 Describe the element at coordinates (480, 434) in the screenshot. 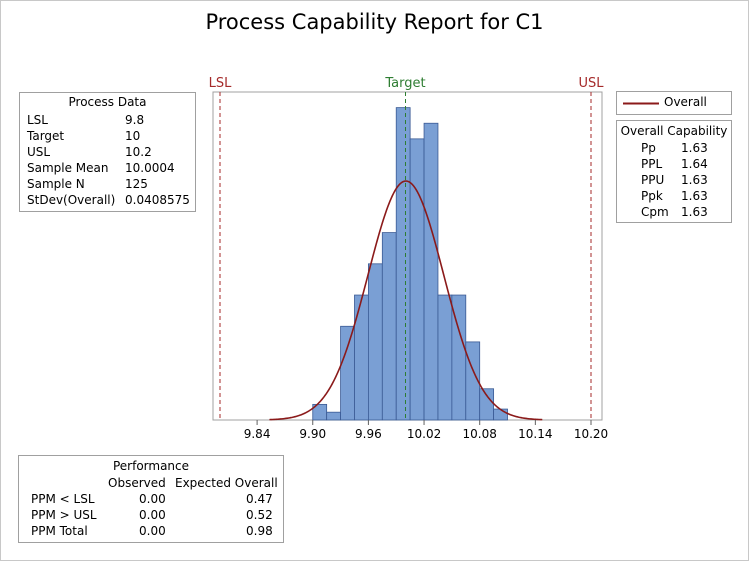

I see `x-tick-label: 10.08` at that location.